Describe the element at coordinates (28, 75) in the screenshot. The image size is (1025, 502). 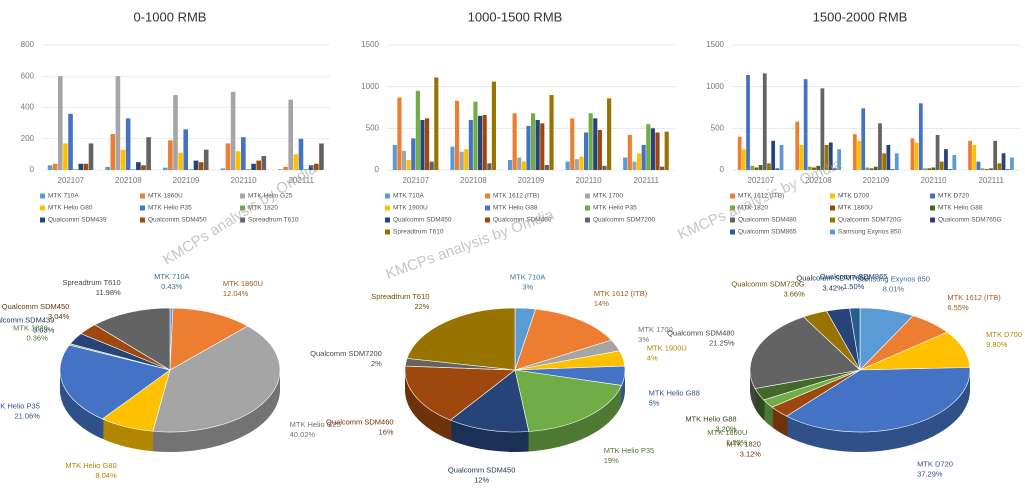
I see `y-tick-label: 600` at that location.